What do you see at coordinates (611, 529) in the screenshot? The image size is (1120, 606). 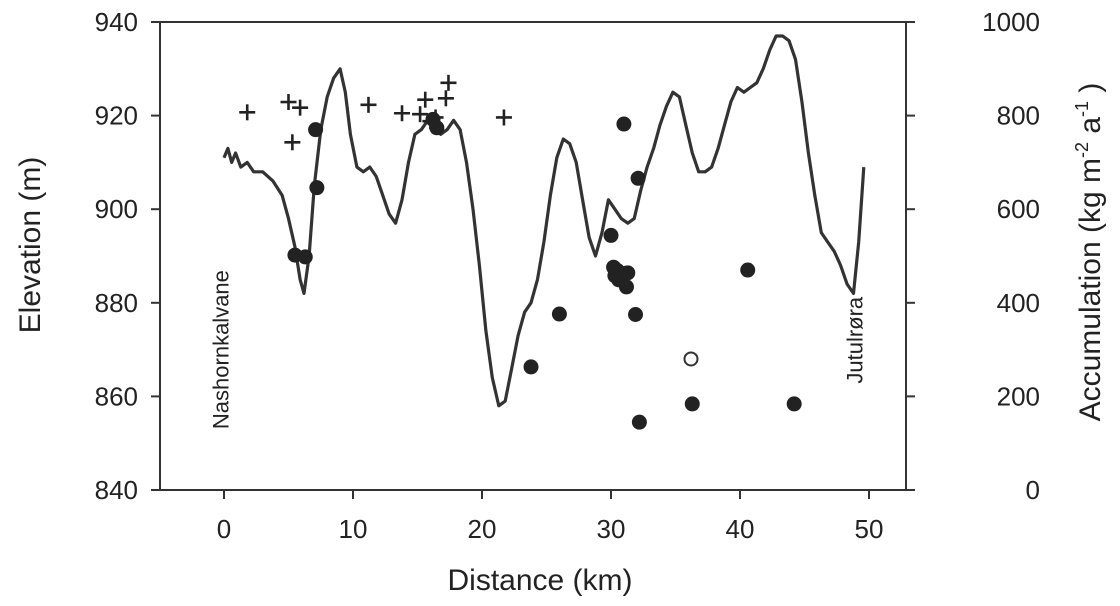 I see `x-tick-label: 30` at bounding box center [611, 529].